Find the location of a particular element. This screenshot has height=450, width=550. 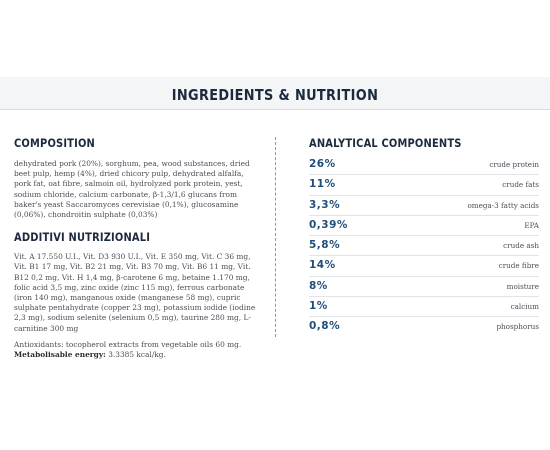

additives-heading: ADDITIVI NUTRIZIONALI is located at coordinates (82, 237).